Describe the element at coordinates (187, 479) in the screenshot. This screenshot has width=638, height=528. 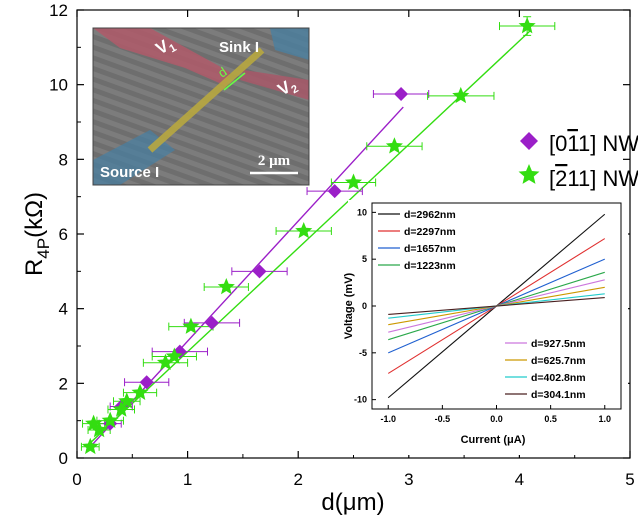
I see `x-tick-label: 1` at that location.